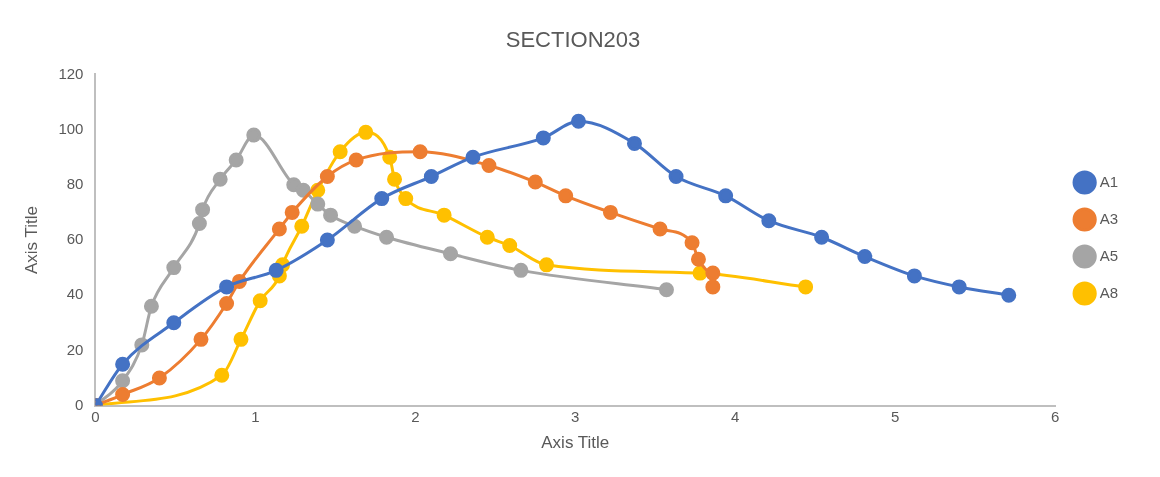  What do you see at coordinates (1109, 181) in the screenshot?
I see `legend-label: A1` at bounding box center [1109, 181].